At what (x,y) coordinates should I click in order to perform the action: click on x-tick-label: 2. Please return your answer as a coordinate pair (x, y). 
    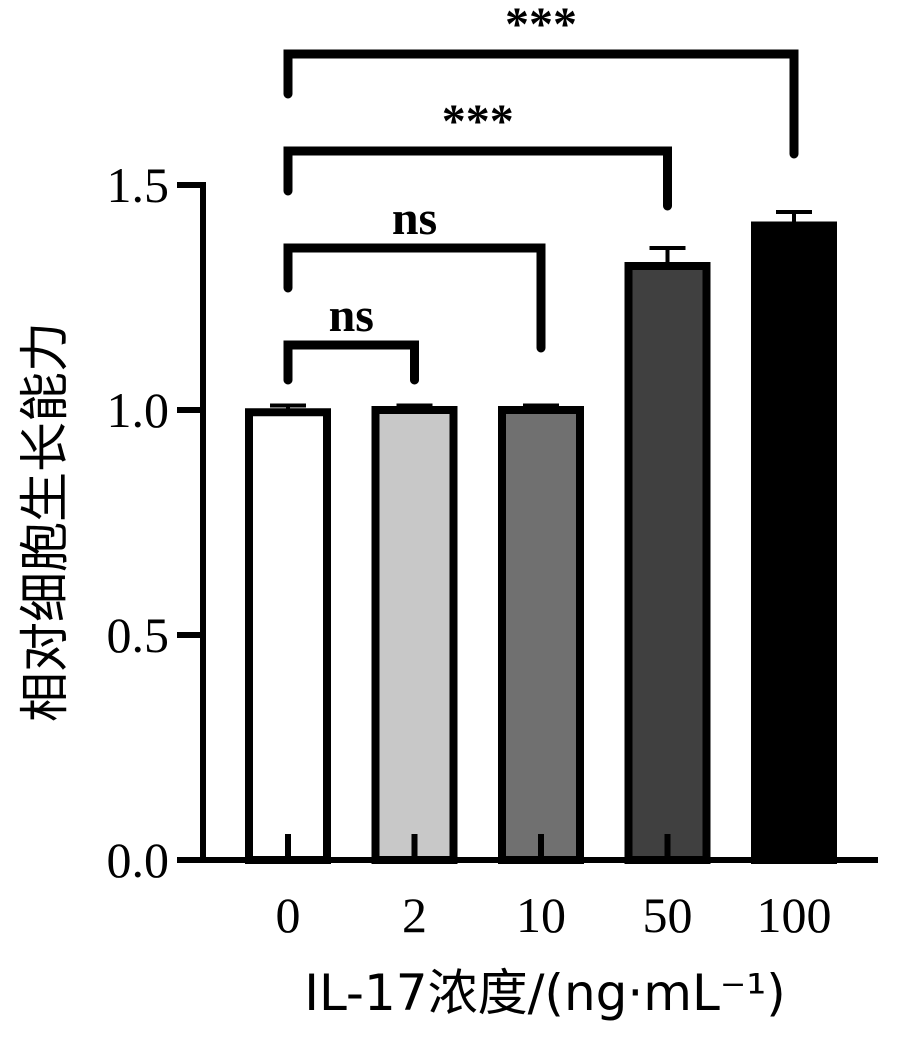
    Looking at the image, I should click on (414, 915).